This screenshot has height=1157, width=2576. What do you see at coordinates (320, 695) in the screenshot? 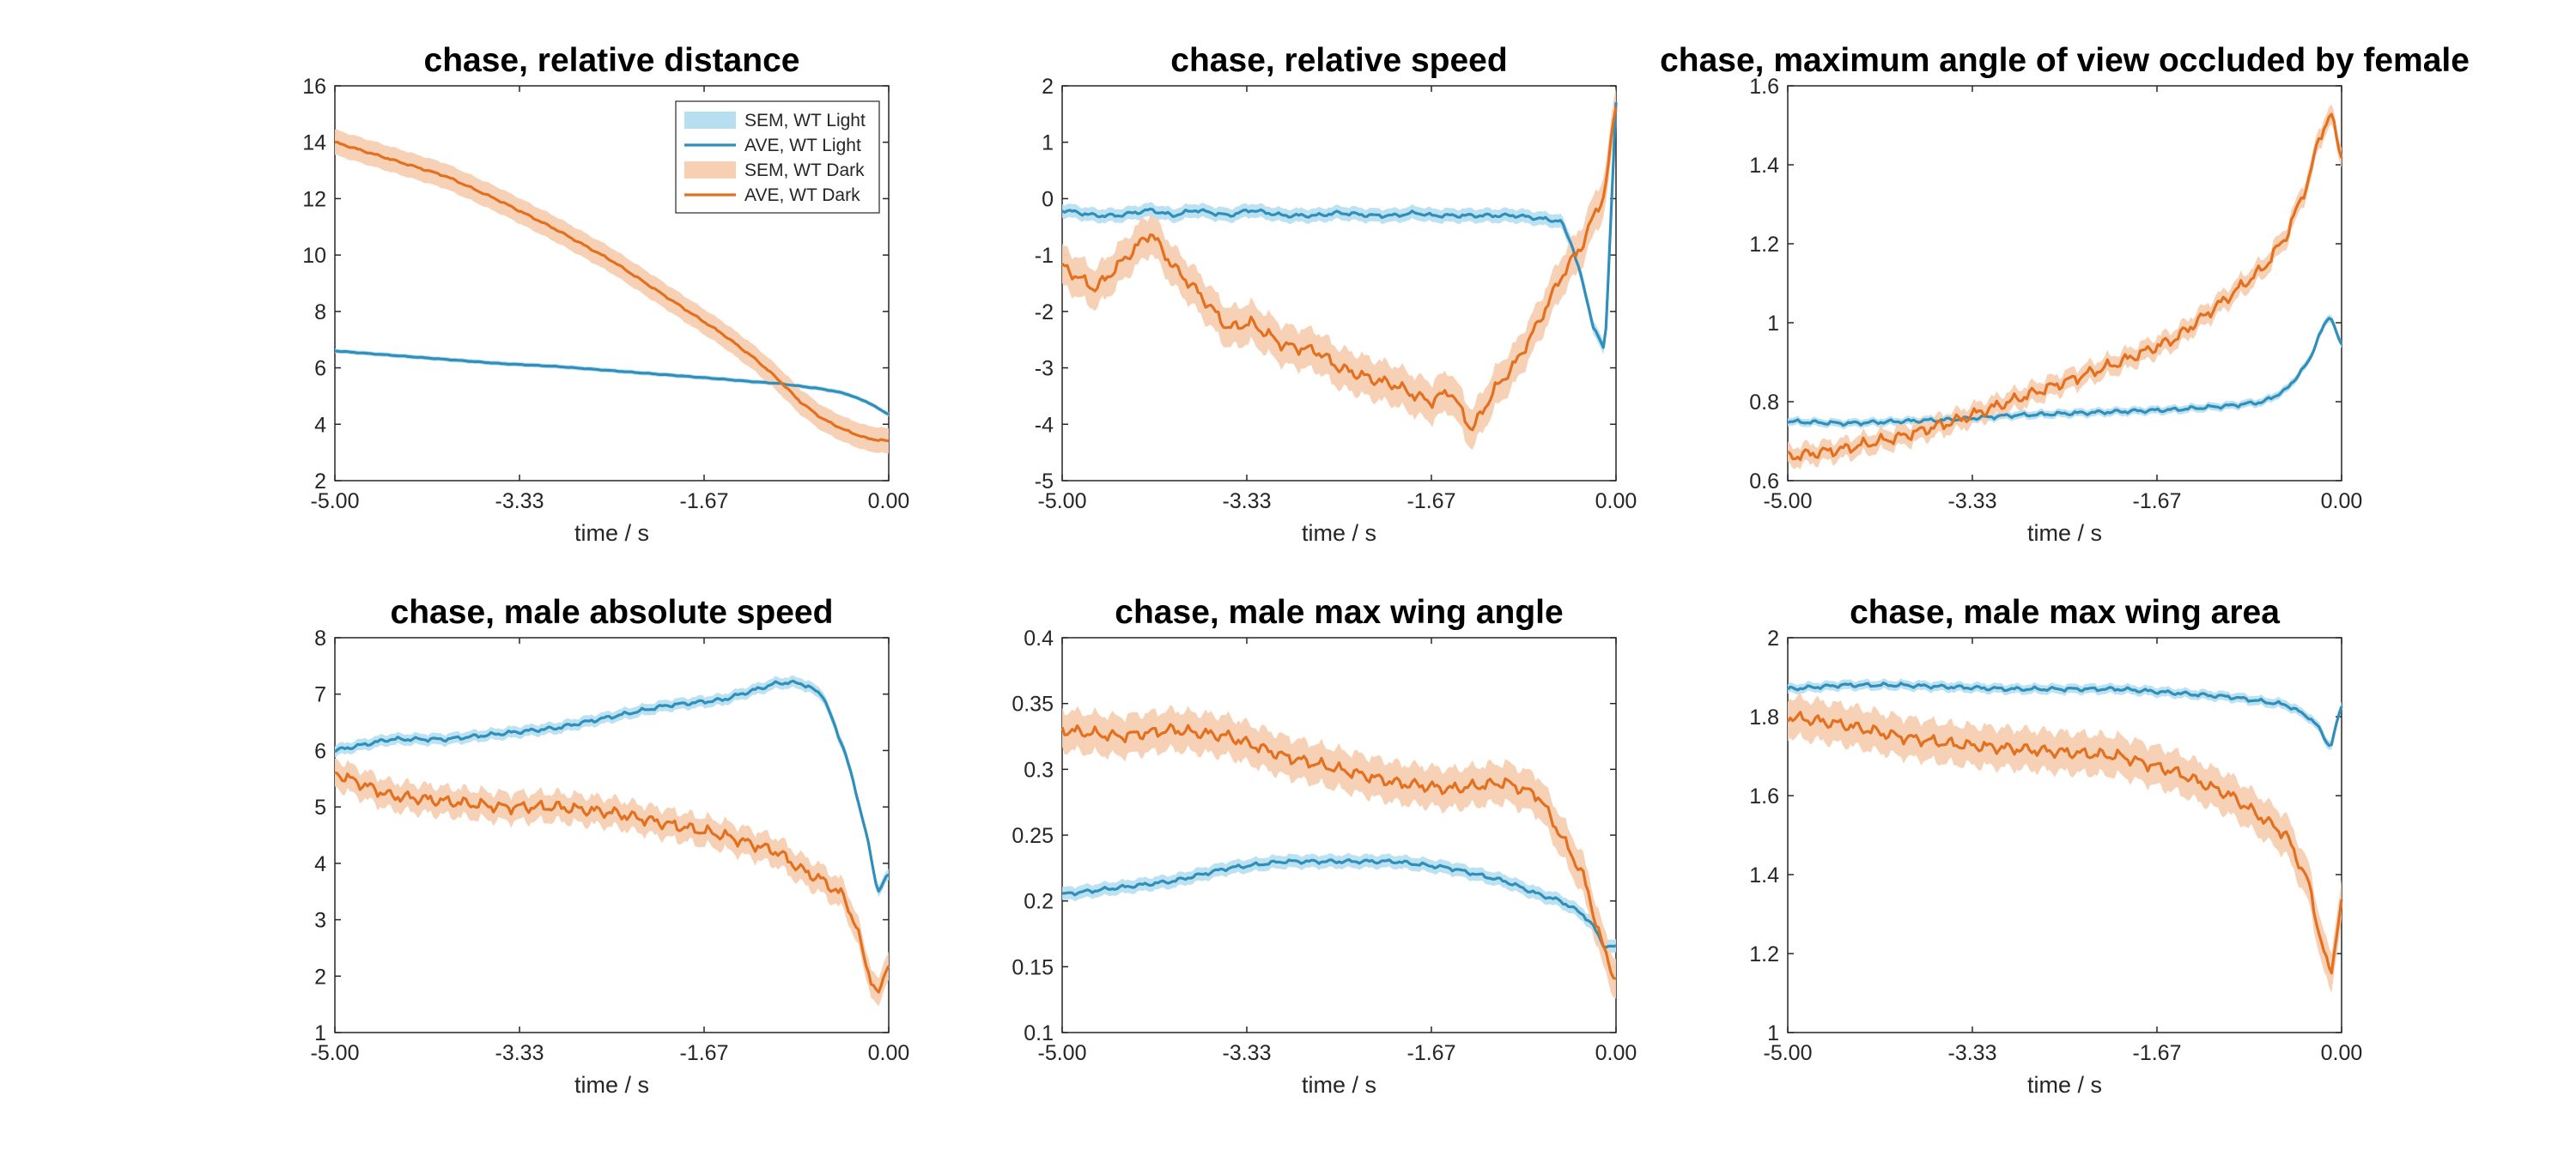
I see `y-tick-label: 7` at bounding box center [320, 695].